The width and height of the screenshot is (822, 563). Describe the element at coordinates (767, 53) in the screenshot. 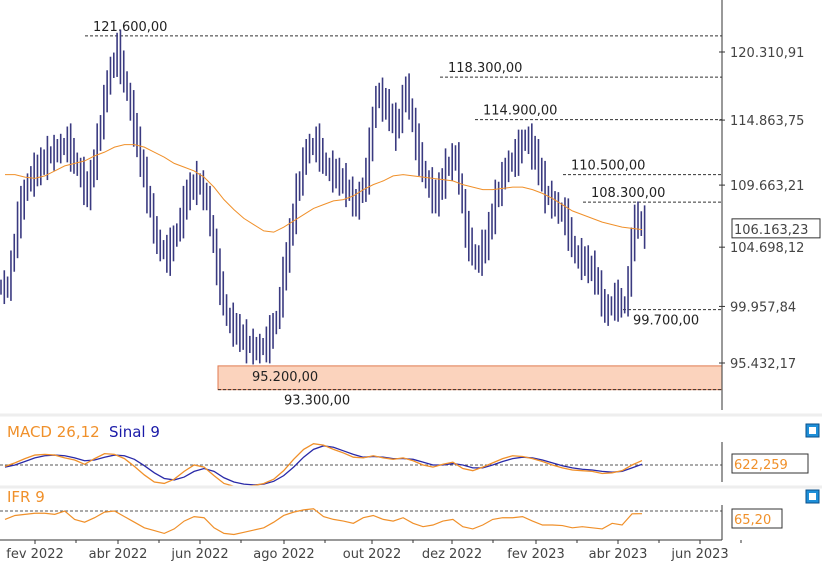

I see `y-tick-label: 120.310,91` at that location.